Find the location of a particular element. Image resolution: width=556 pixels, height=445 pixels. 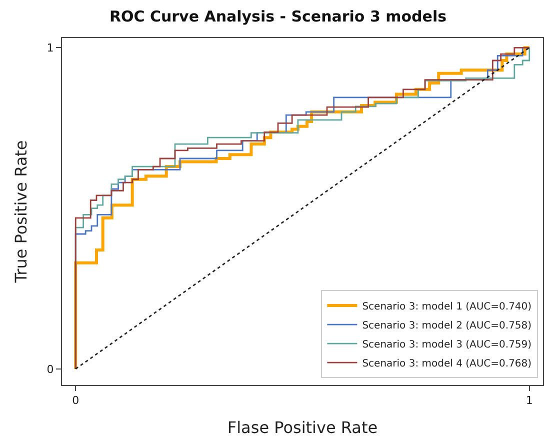

chart-title: ROC Curve Analysis - Scenario 3 models is located at coordinates (278, 17).